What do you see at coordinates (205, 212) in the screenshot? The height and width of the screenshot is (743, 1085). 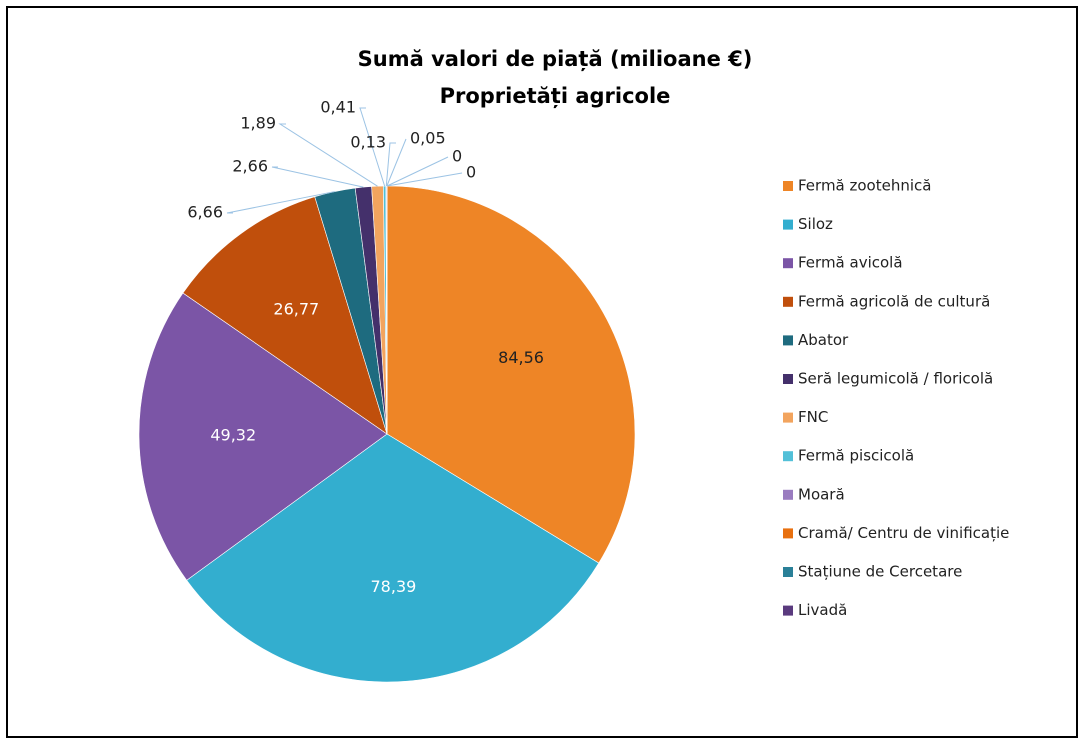 I see `data-label: 6,66` at bounding box center [205, 212].